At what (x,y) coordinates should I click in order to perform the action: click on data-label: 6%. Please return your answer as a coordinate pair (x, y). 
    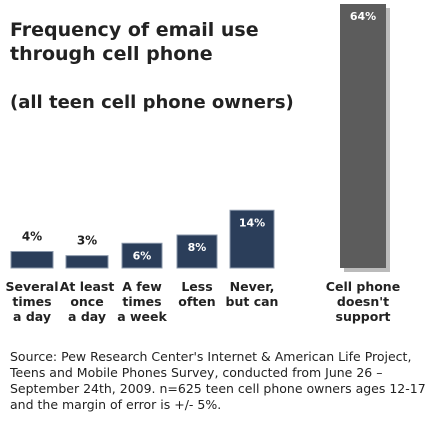
    Looking at the image, I should click on (142, 255).